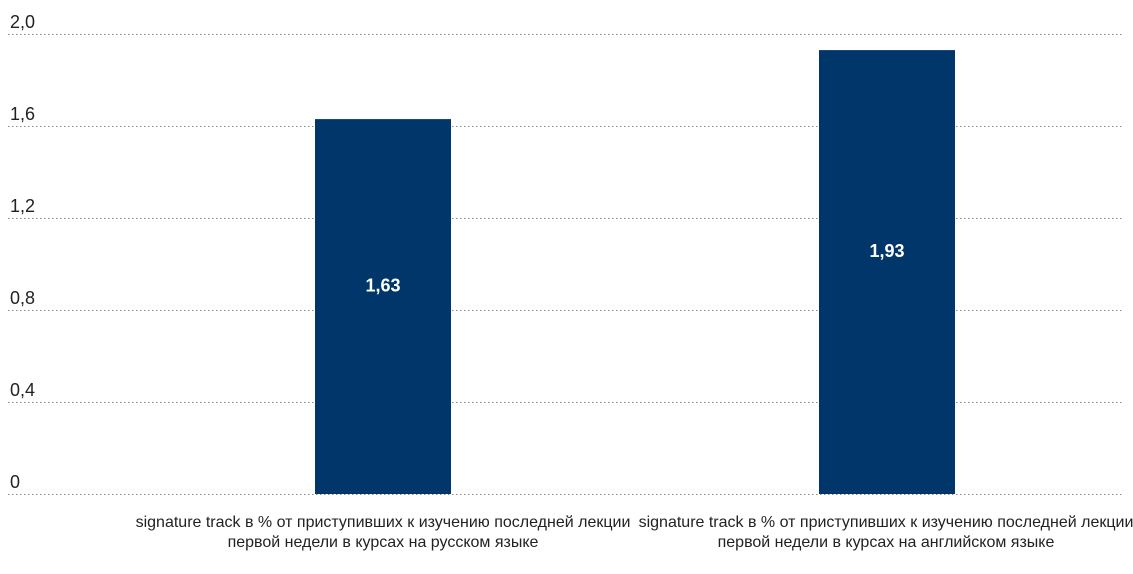 Image resolution: width=1133 pixels, height=574 pixels. Describe the element at coordinates (22, 390) in the screenshot. I see `y-tick-label: 0,4` at that location.